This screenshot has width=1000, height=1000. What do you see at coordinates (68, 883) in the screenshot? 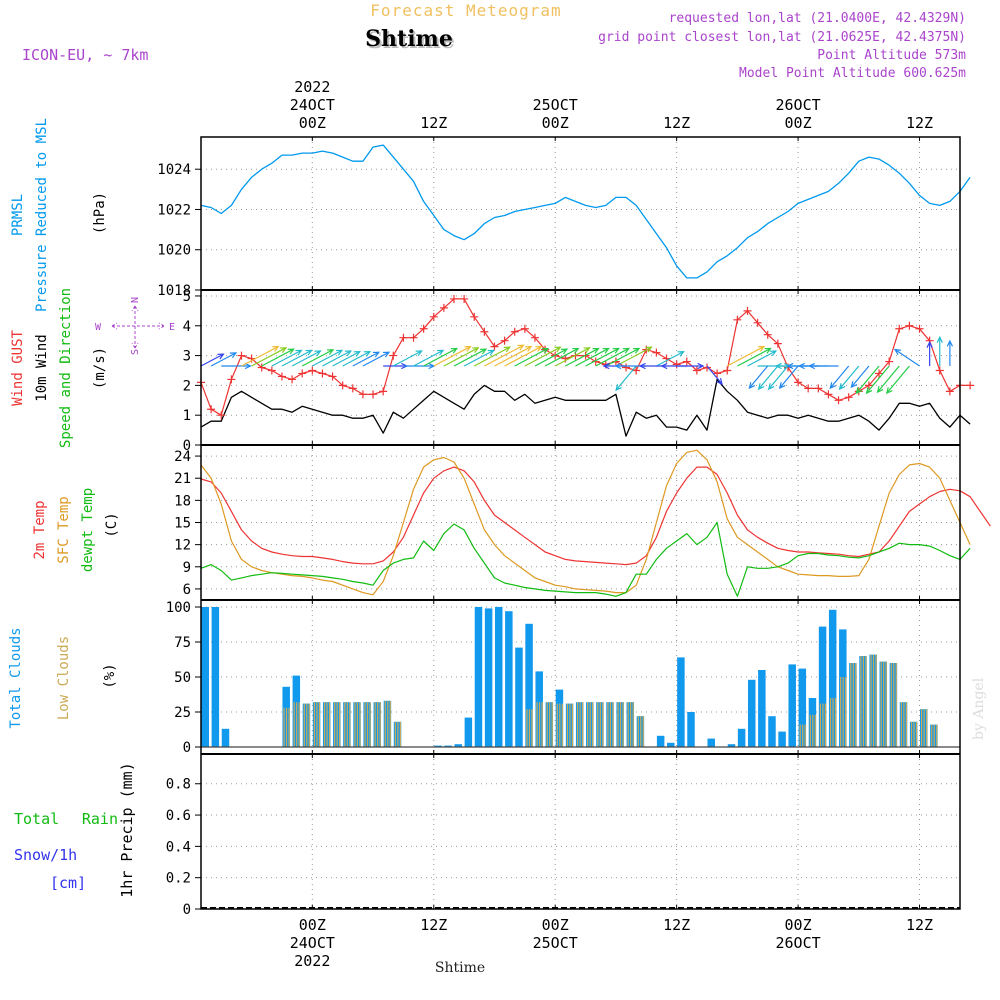
I see `snow-legend-units: [cm]` at bounding box center [68, 883].